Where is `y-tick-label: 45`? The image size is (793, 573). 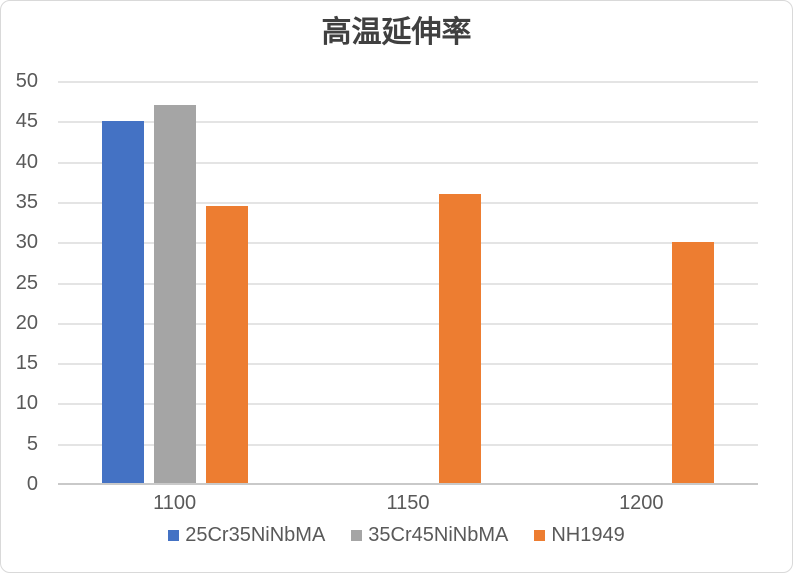 y-tick-label: 45 is located at coordinates (26, 121).